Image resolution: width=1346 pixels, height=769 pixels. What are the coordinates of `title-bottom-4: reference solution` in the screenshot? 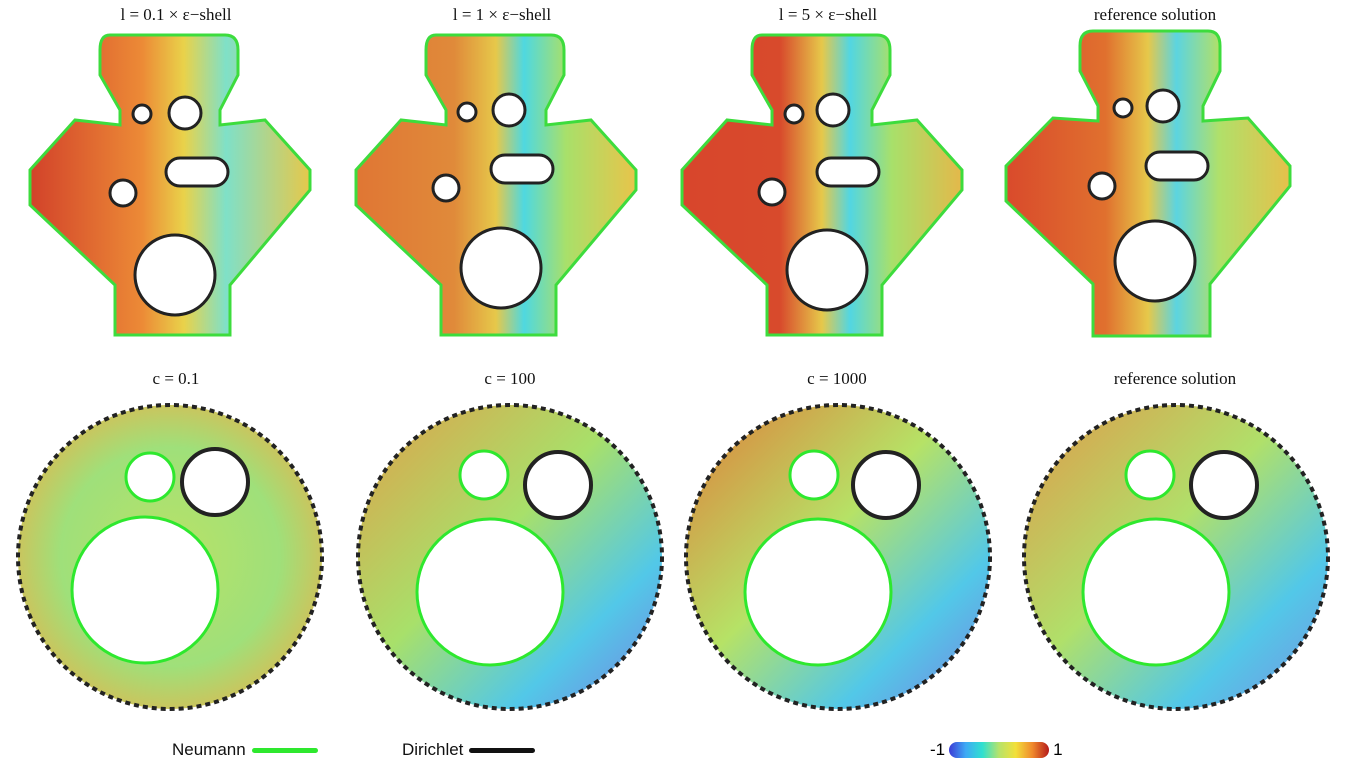 It's located at (1175, 378).